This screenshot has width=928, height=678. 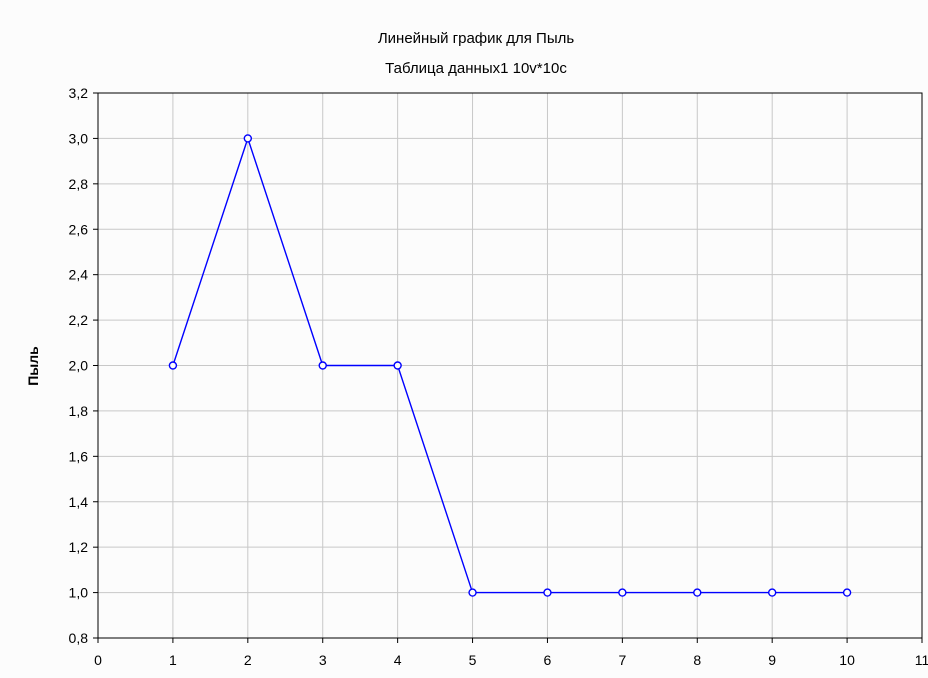 What do you see at coordinates (476, 68) in the screenshot?
I see `chart-subtitle: Таблица данных1 10v*10c` at bounding box center [476, 68].